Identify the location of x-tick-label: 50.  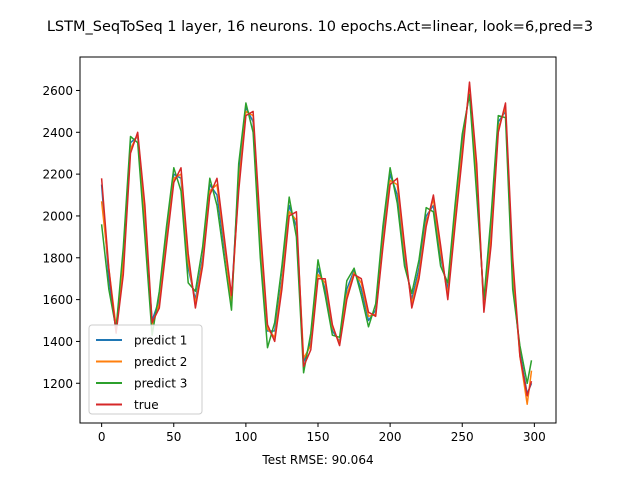
(173, 437).